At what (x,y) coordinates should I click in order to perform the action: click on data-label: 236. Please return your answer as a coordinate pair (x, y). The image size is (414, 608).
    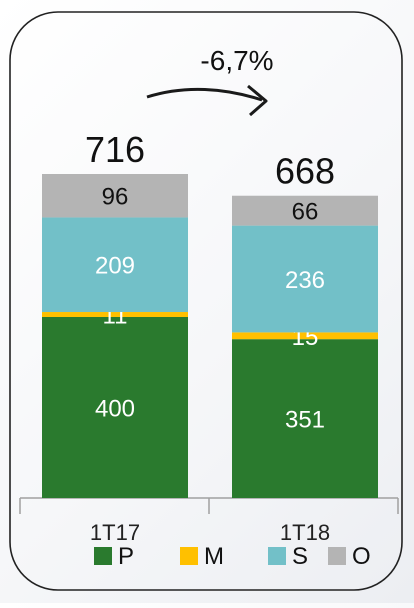
    Looking at the image, I should click on (305, 280).